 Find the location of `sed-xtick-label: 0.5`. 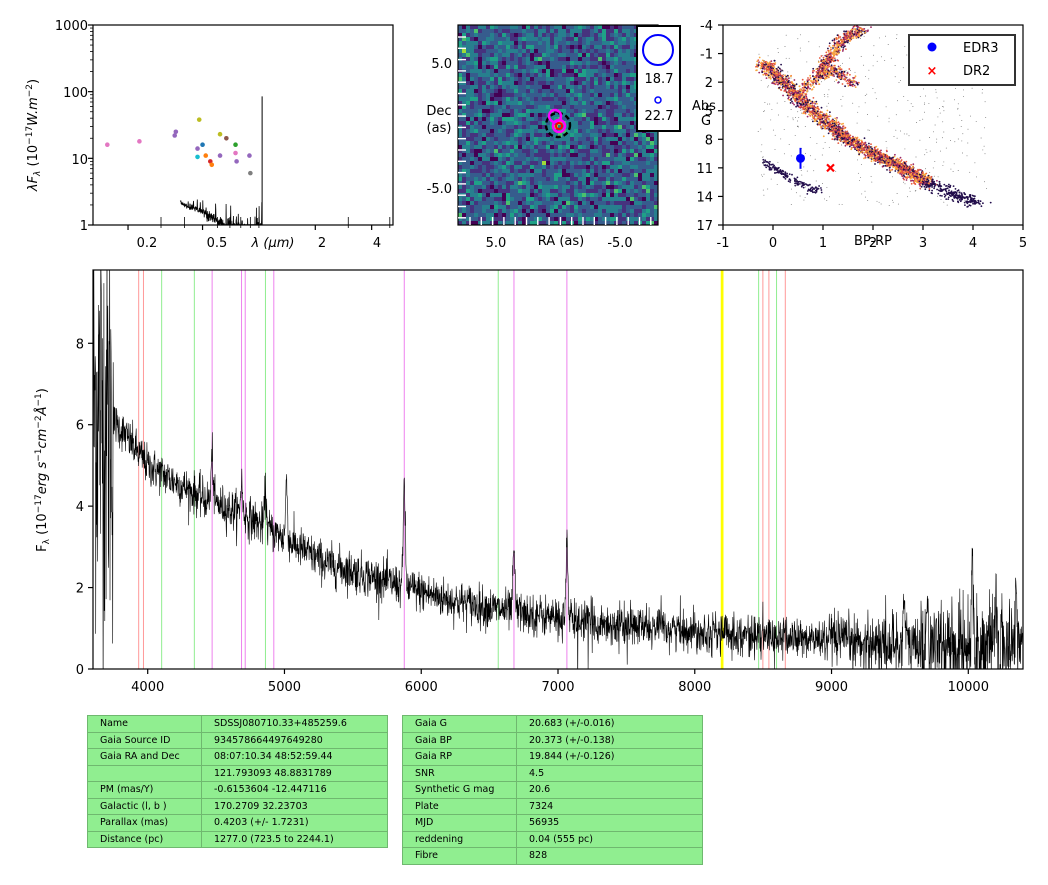

sed-xtick-label: 0.5 is located at coordinates (217, 243).